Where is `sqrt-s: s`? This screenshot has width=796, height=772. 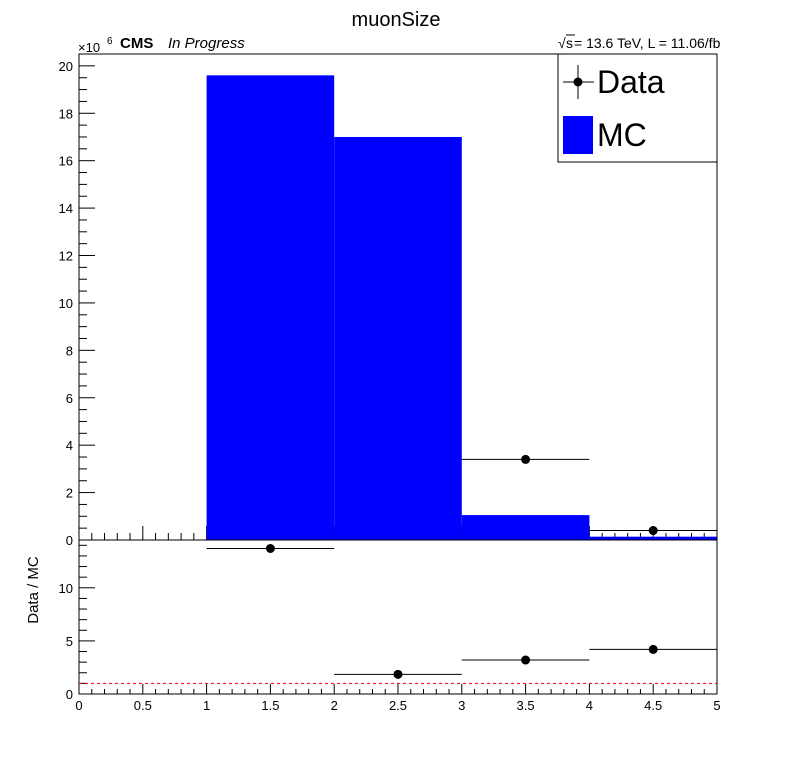
sqrt-s: s is located at coordinates (569, 43).